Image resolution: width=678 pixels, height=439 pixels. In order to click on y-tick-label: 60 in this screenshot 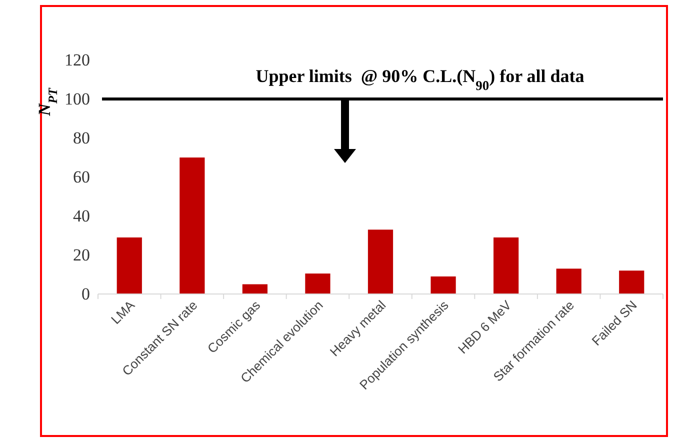, I will do `click(81, 176)`.